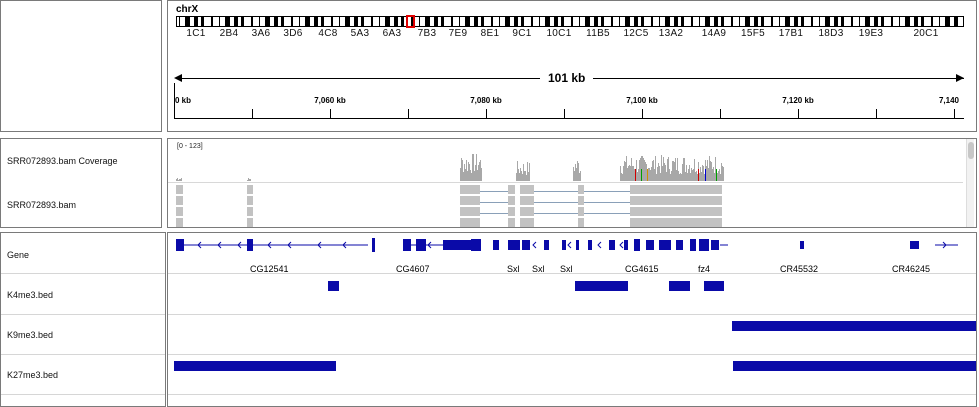  Describe the element at coordinates (413, 269) in the screenshot. I see `gene-label: CG4607` at that location.